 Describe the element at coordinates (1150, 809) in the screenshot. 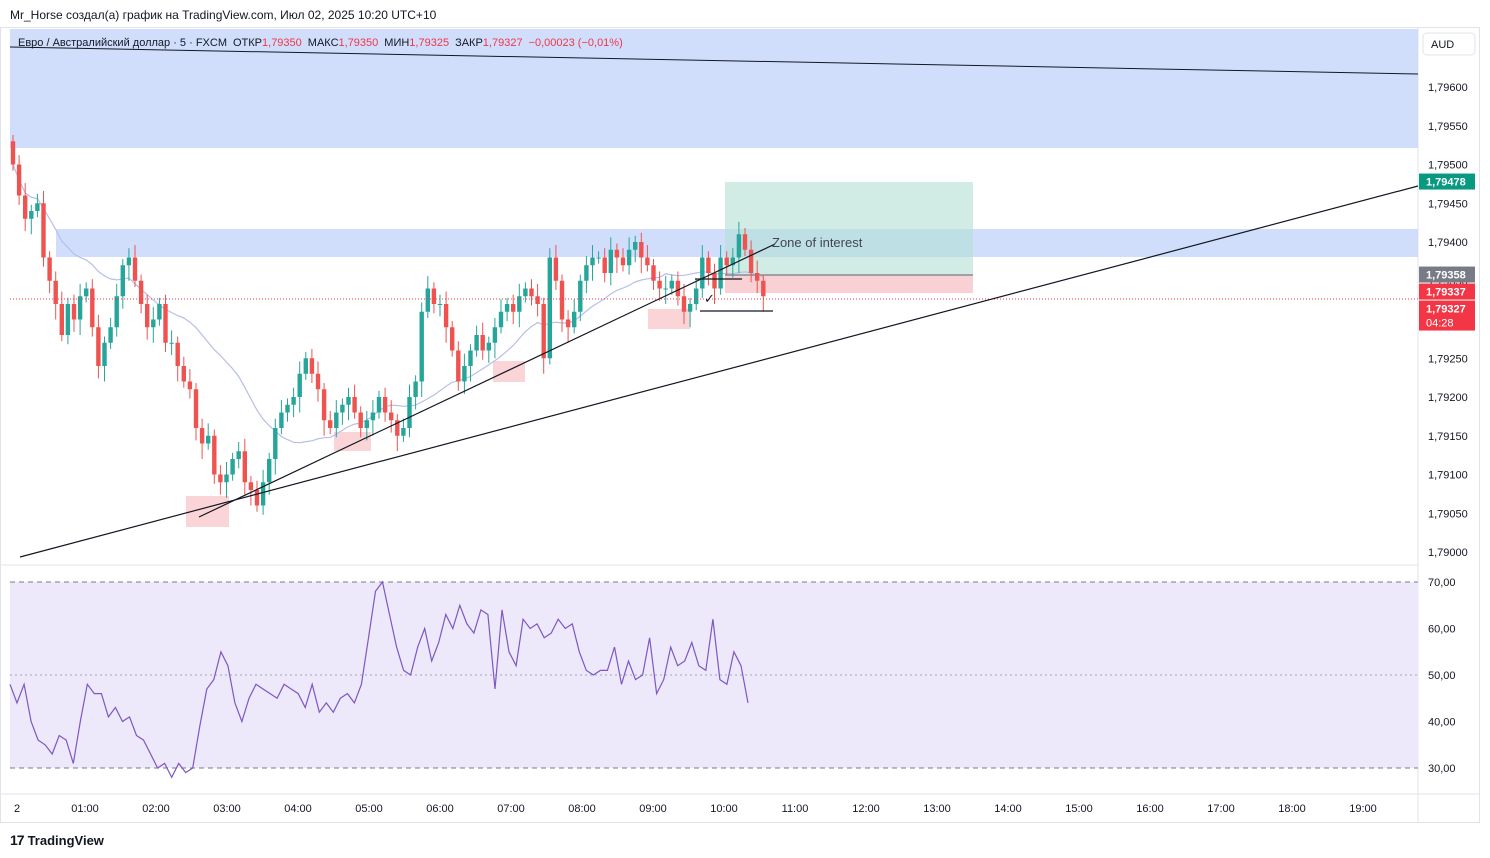

I see `time-tick-label: 16:00` at that location.